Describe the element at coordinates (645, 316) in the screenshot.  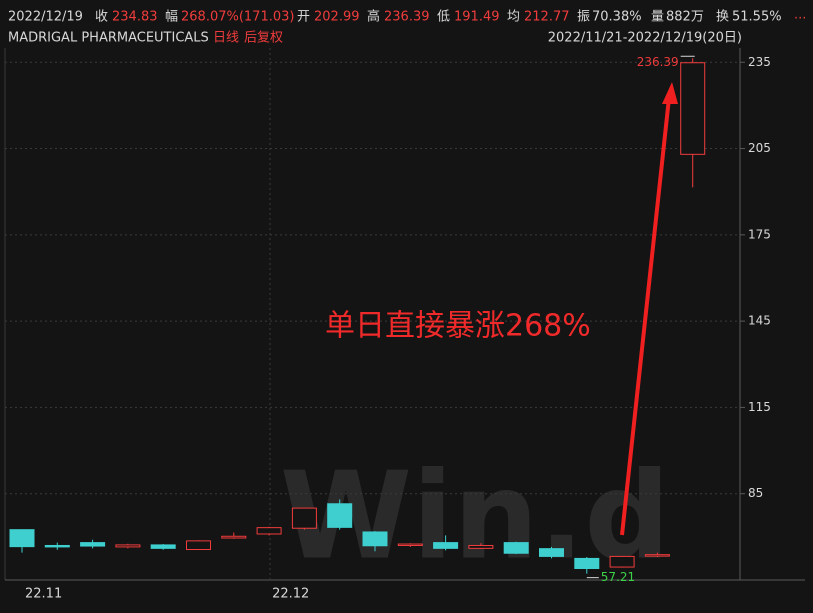
I see `annotation-arrow` at that location.